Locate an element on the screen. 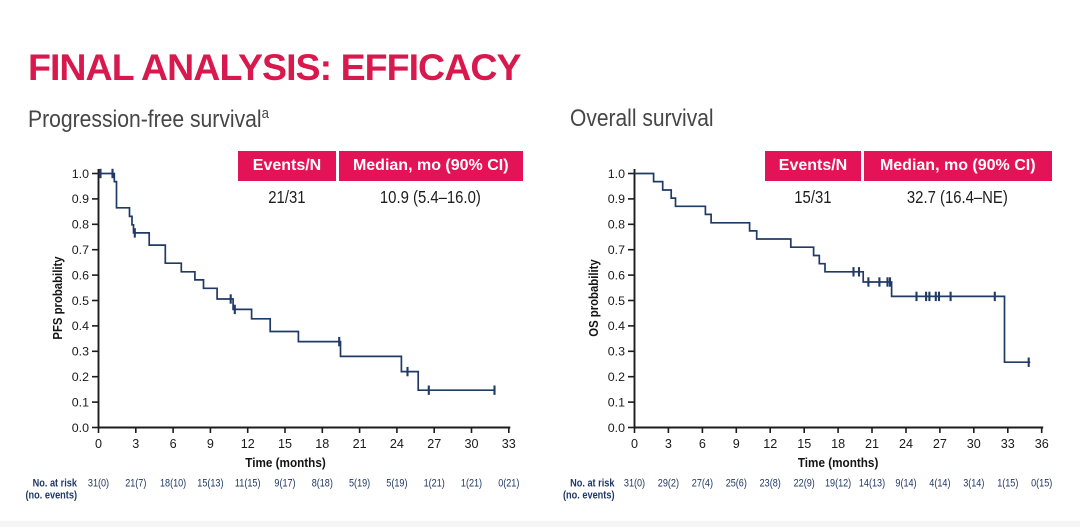 The image size is (1080, 527). svg-text: 29(2) is located at coordinates (668, 484).